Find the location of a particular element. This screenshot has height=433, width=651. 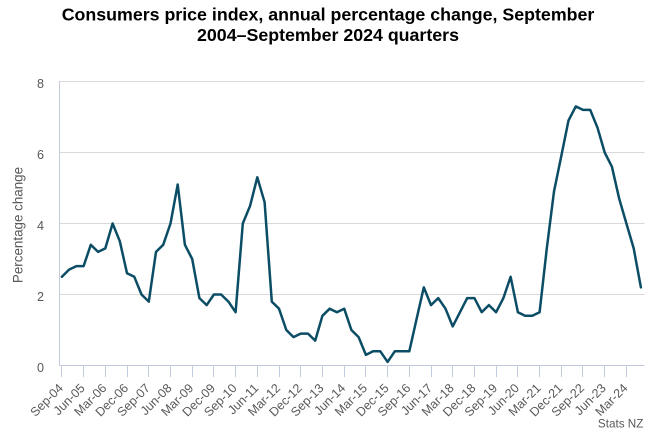

svg-text: 4 is located at coordinates (40, 226).